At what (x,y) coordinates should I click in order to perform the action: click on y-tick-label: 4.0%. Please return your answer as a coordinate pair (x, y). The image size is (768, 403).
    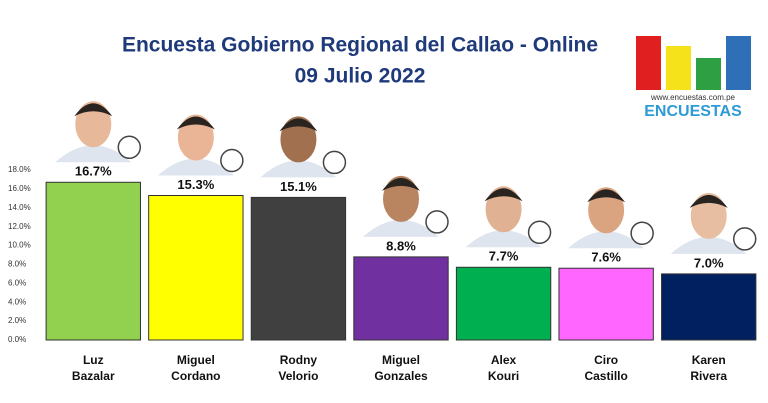
    Looking at the image, I should click on (17, 301).